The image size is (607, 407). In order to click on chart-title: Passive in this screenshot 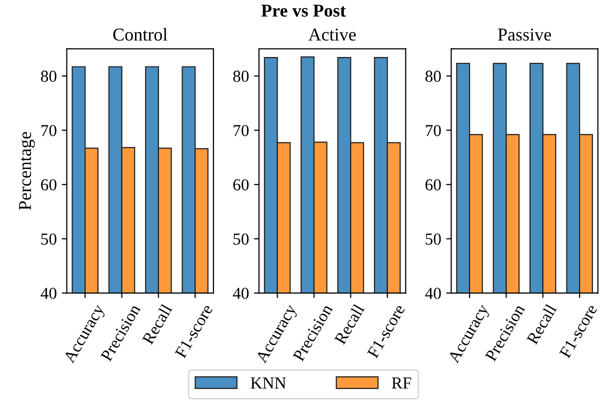, I will do `click(525, 34)`.